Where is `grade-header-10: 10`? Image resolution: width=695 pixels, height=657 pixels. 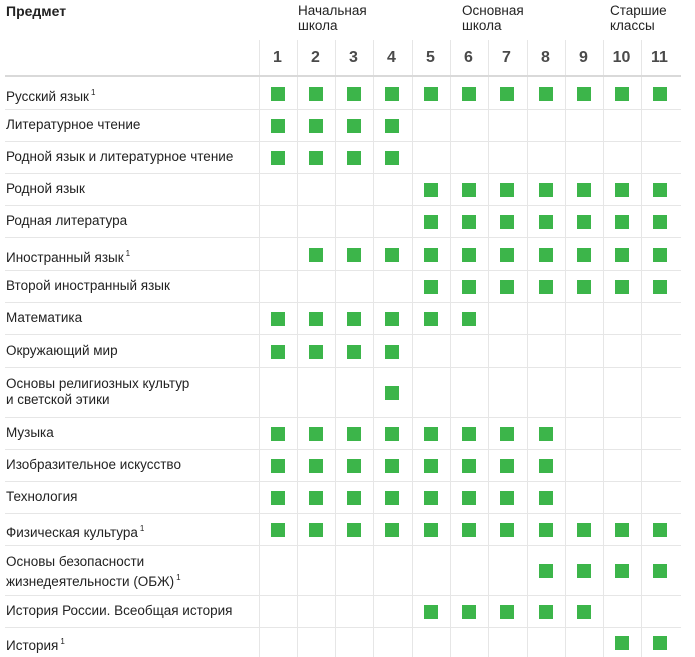
grade-header-10: 10 is located at coordinates (621, 57).